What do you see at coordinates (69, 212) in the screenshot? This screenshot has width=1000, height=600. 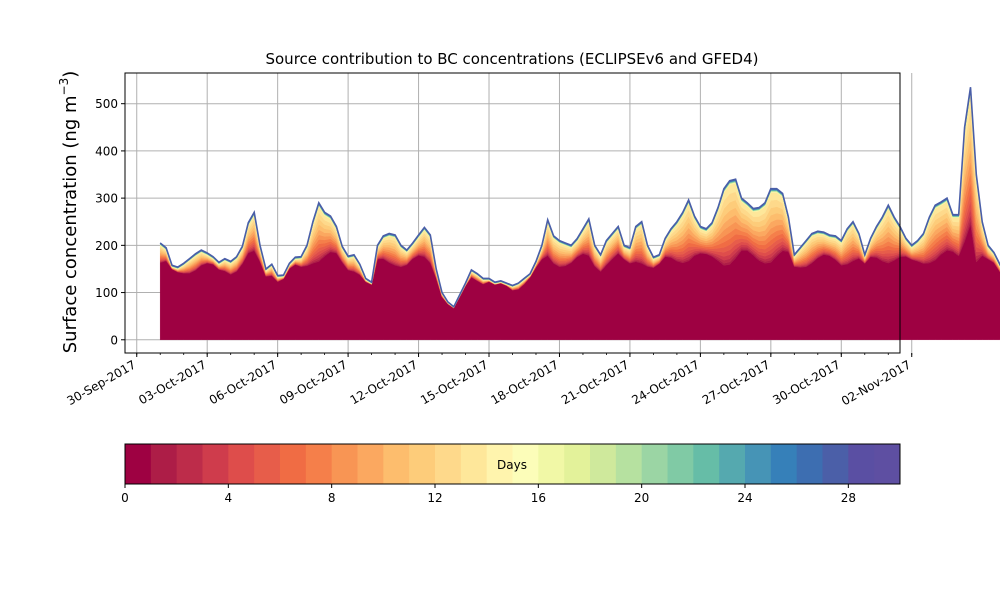 I see `y-axis-label: Surface concentration (ng m−3)` at bounding box center [69, 212].